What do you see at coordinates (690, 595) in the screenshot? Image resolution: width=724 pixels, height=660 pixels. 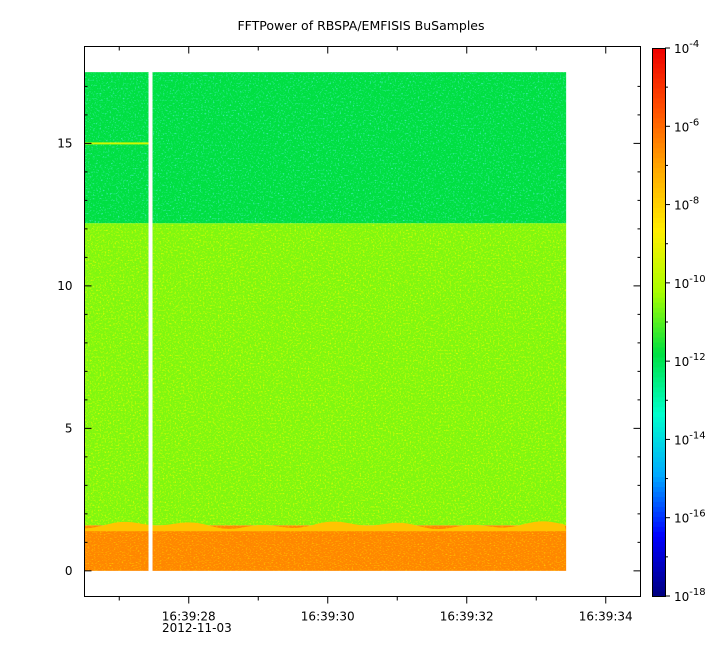 I see `colorbar-tick-label: 10⁻¹⁸` at bounding box center [690, 595].